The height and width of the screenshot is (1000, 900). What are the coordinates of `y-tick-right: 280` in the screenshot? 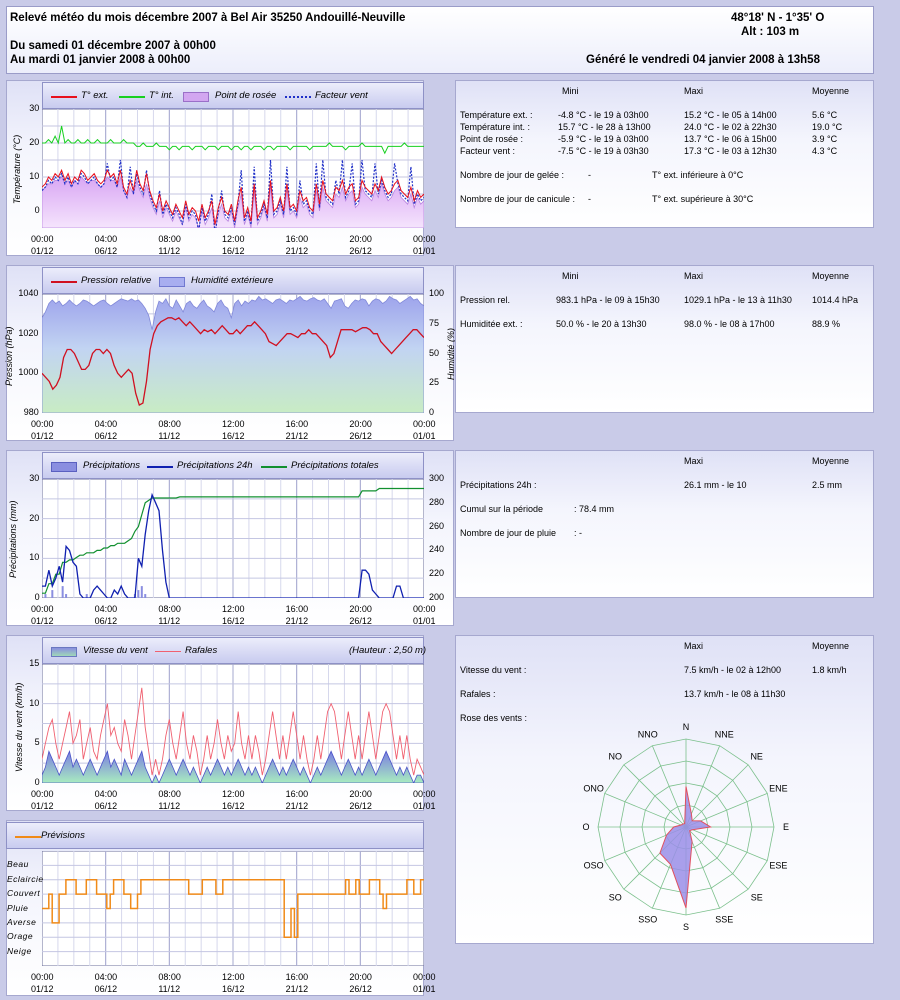 It's located at (437, 501).